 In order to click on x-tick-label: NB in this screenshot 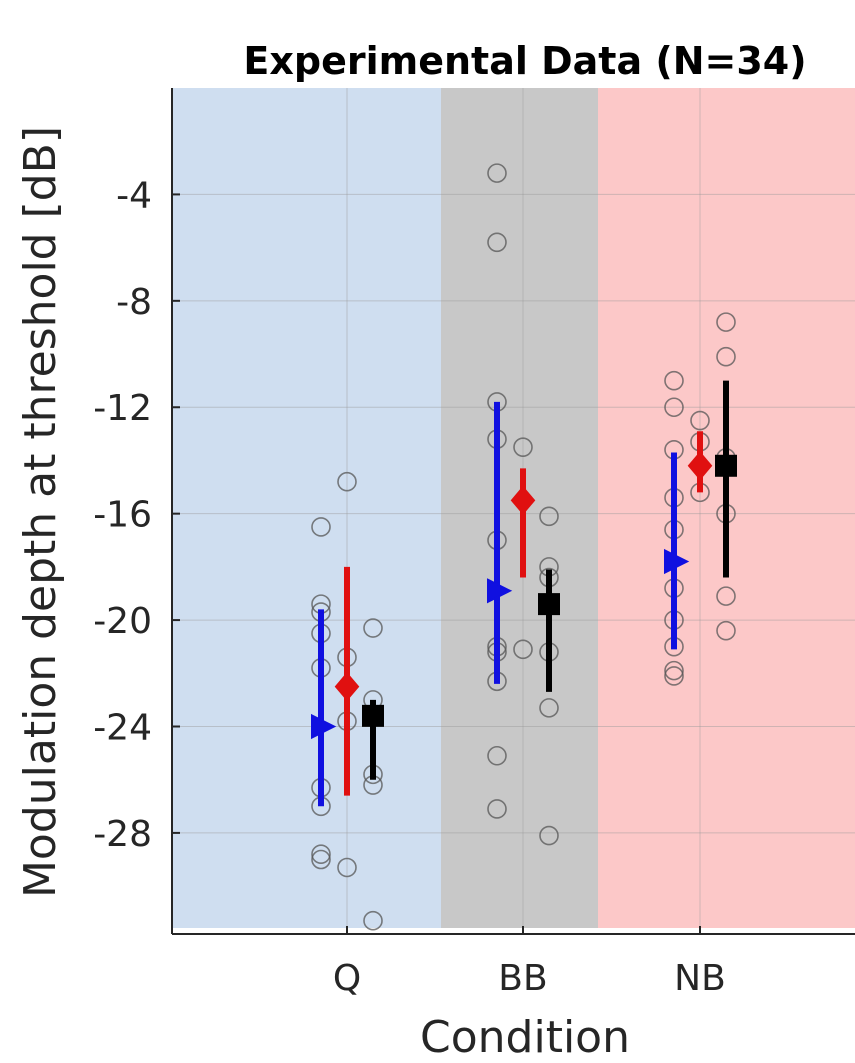, I will do `click(700, 978)`.